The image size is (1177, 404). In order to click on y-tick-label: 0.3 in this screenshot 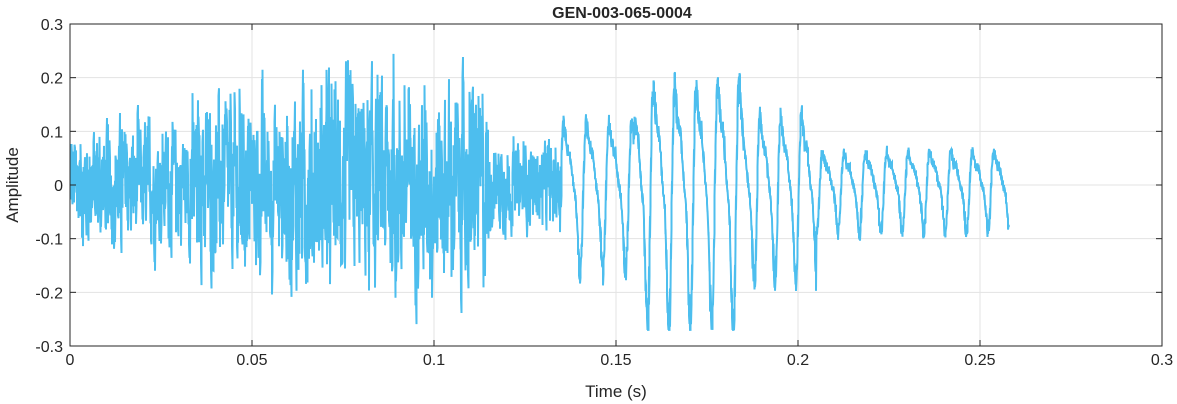, I will do `click(52, 25)`.